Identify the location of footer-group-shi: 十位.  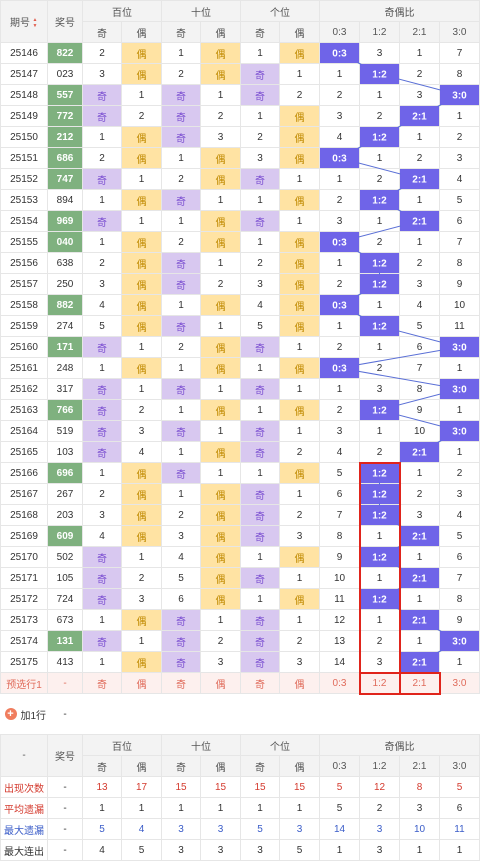
(201, 745).